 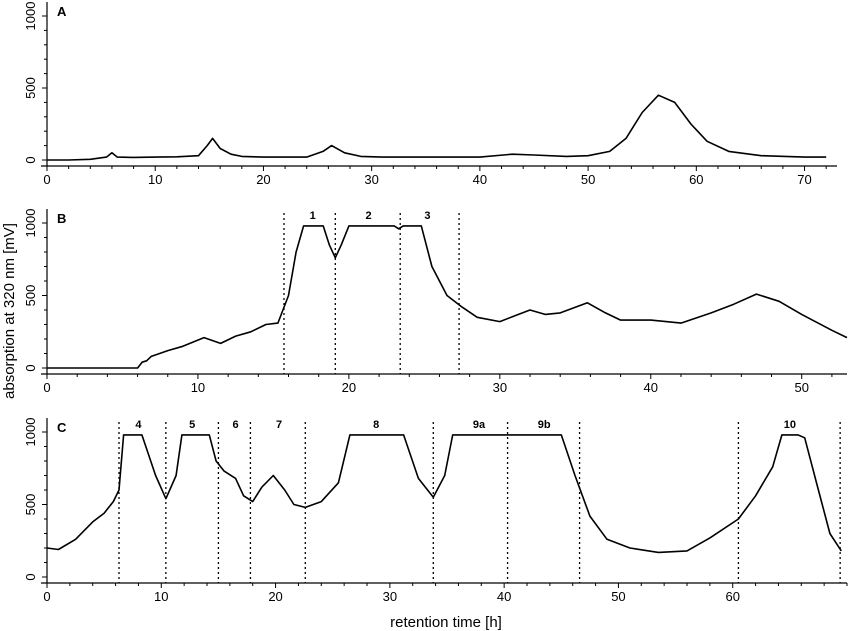 I want to click on y-axis-label: absorption at 320 nm [mV], so click(x=9, y=311).